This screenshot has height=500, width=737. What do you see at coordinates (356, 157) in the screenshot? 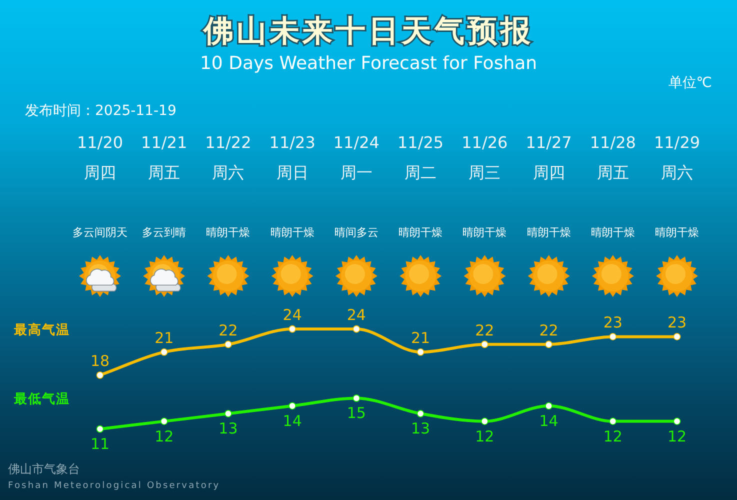
I see `x-tick-label: 11/24 周一` at bounding box center [356, 157].